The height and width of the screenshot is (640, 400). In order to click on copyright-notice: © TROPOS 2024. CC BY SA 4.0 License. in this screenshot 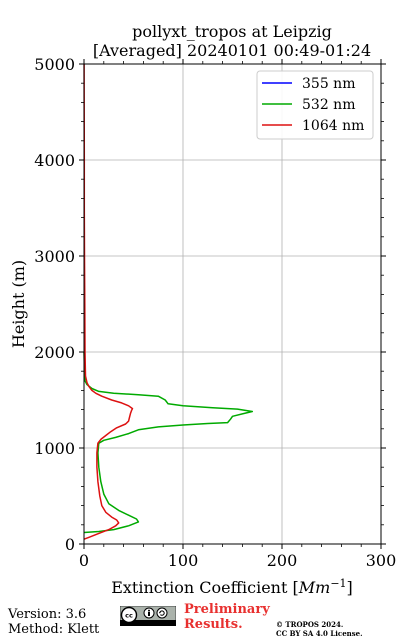, I will do `click(319, 629)`.